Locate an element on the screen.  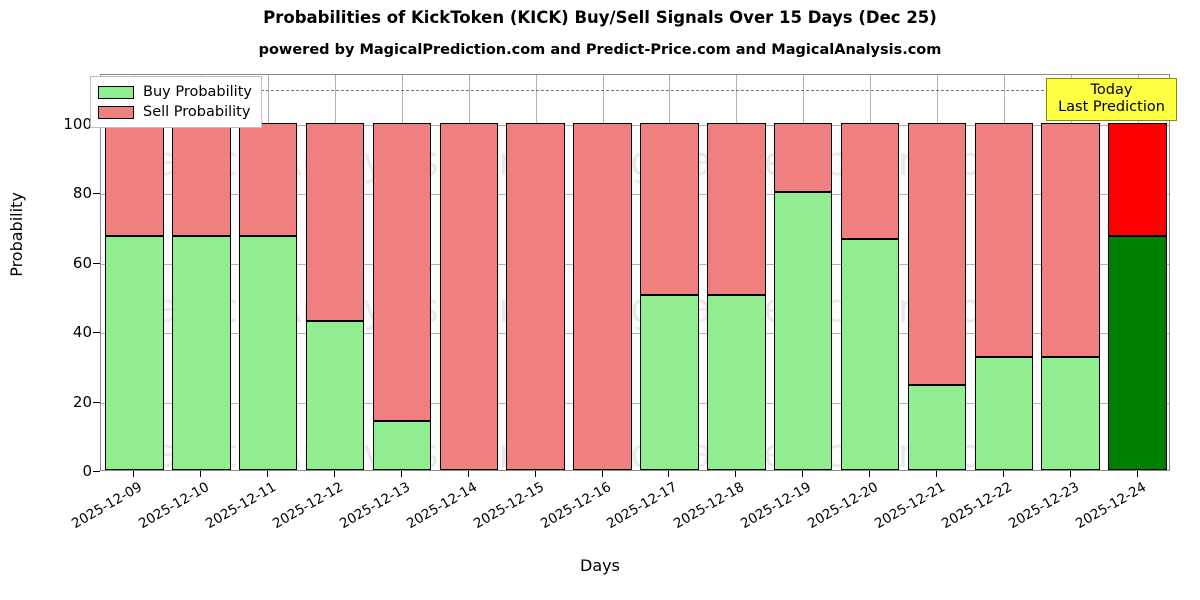
x-axis-tick-label: 2025-12-23 is located at coordinates (1043, 506).